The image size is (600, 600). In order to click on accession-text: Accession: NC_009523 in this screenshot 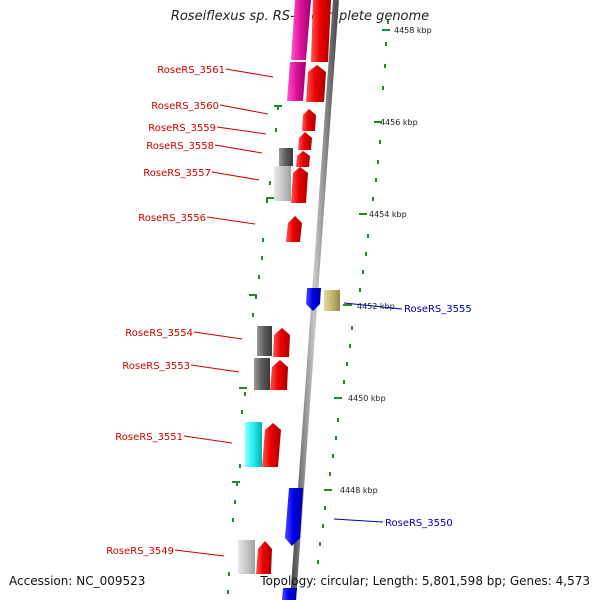, I will do `click(77, 581)`.